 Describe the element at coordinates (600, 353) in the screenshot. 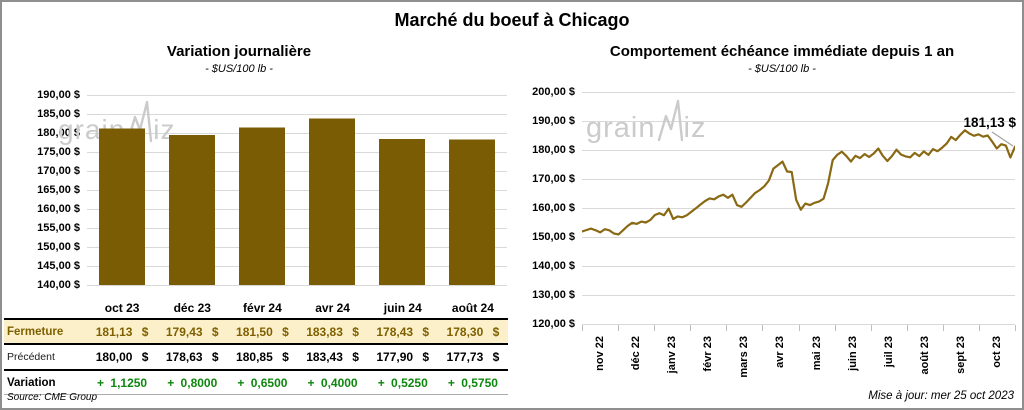

I see `x-axis-month-label: nov 22` at that location.